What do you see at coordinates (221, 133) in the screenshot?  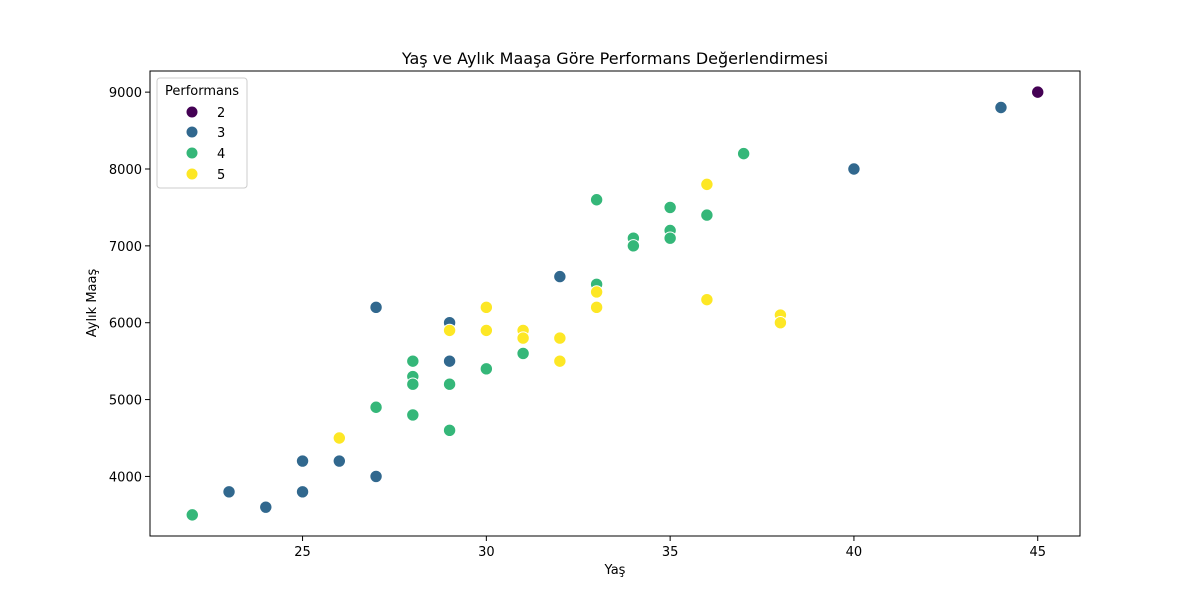 I see `legend-label: 3` at bounding box center [221, 133].